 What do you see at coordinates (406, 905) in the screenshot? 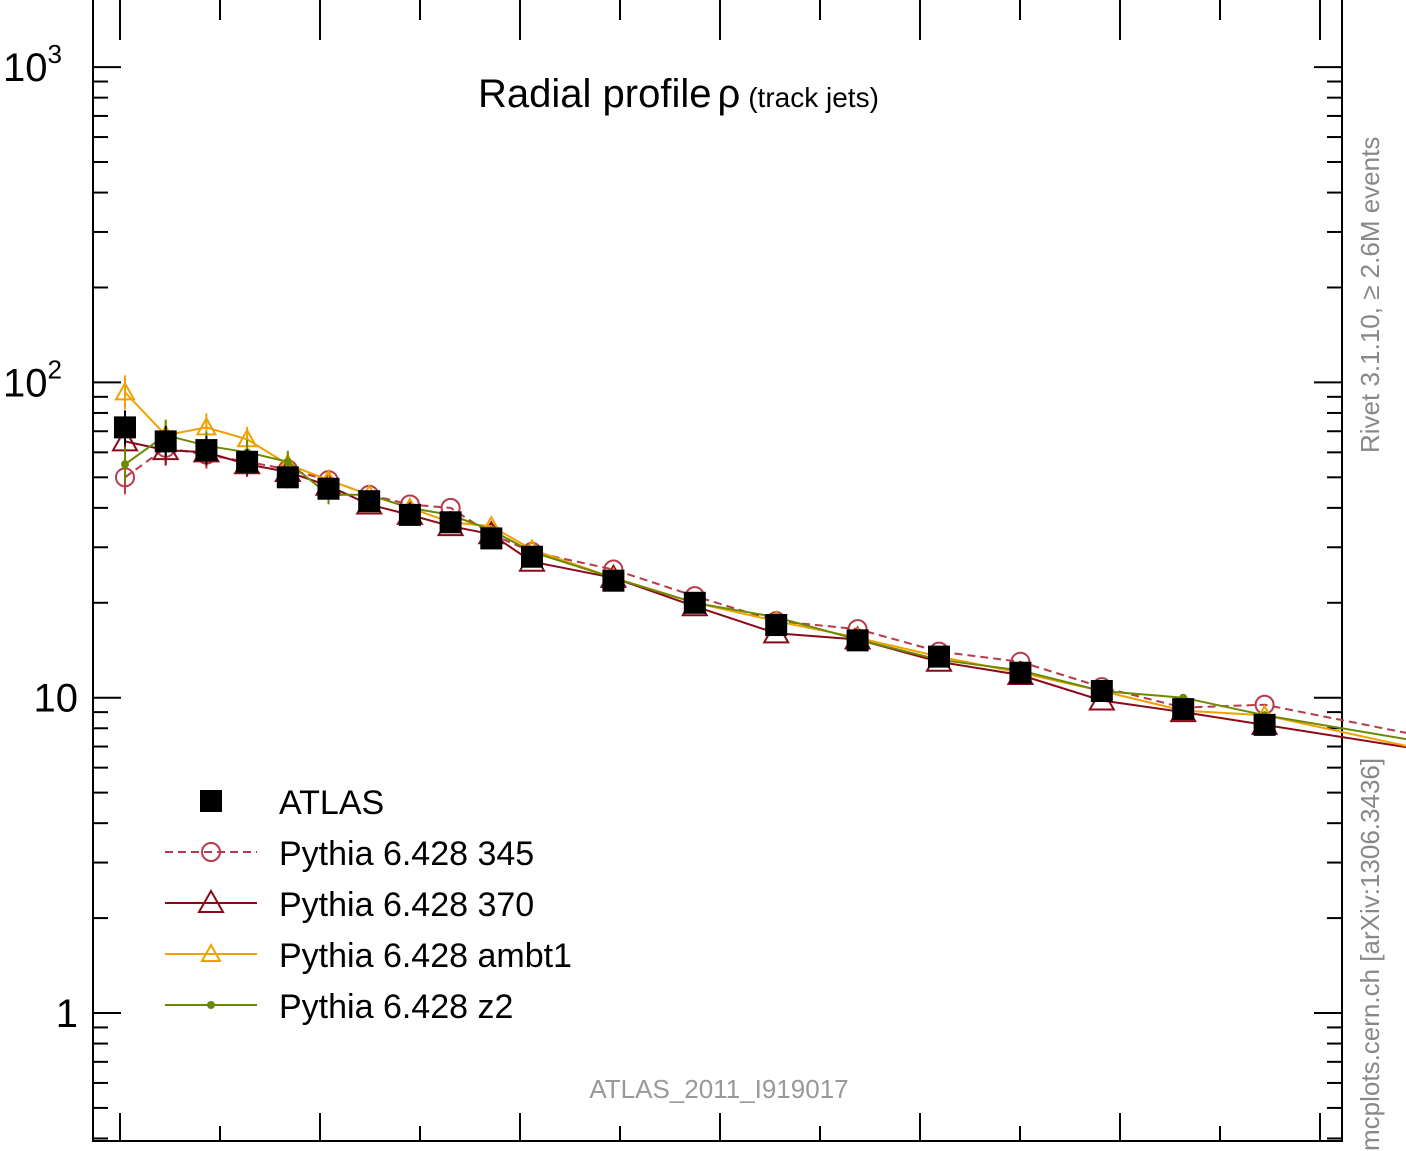
I see `legend-label: Pythia 6.428 370` at bounding box center [406, 905].